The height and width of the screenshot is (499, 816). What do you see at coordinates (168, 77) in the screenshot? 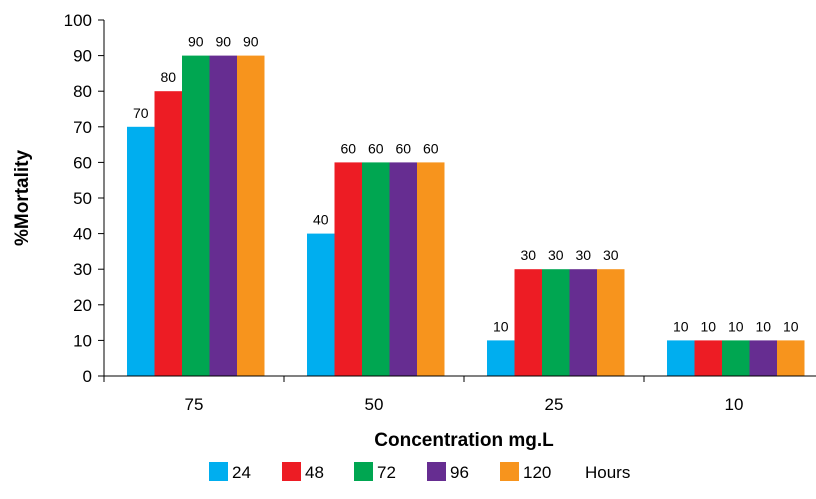
I see `data-label: 80` at bounding box center [168, 77].